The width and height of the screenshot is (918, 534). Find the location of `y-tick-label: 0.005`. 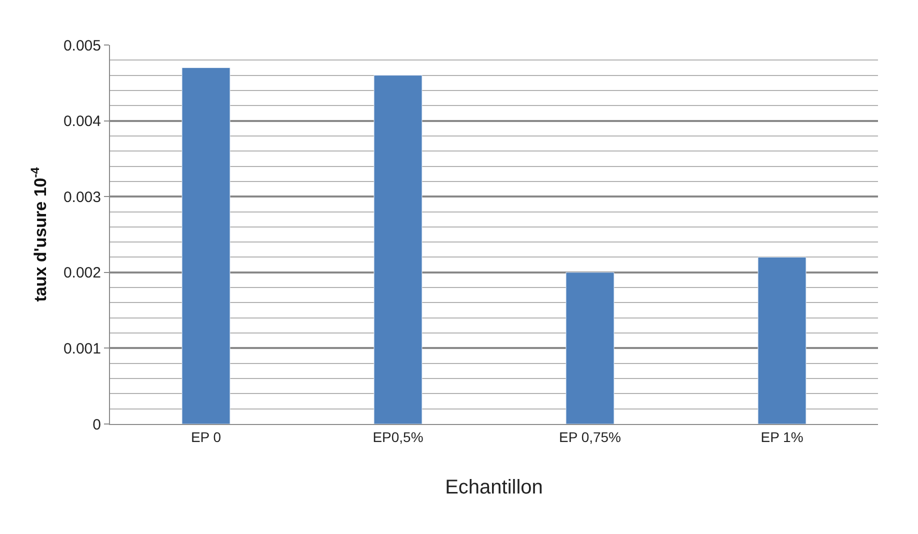

y-tick-label: 0.005 is located at coordinates (82, 45).